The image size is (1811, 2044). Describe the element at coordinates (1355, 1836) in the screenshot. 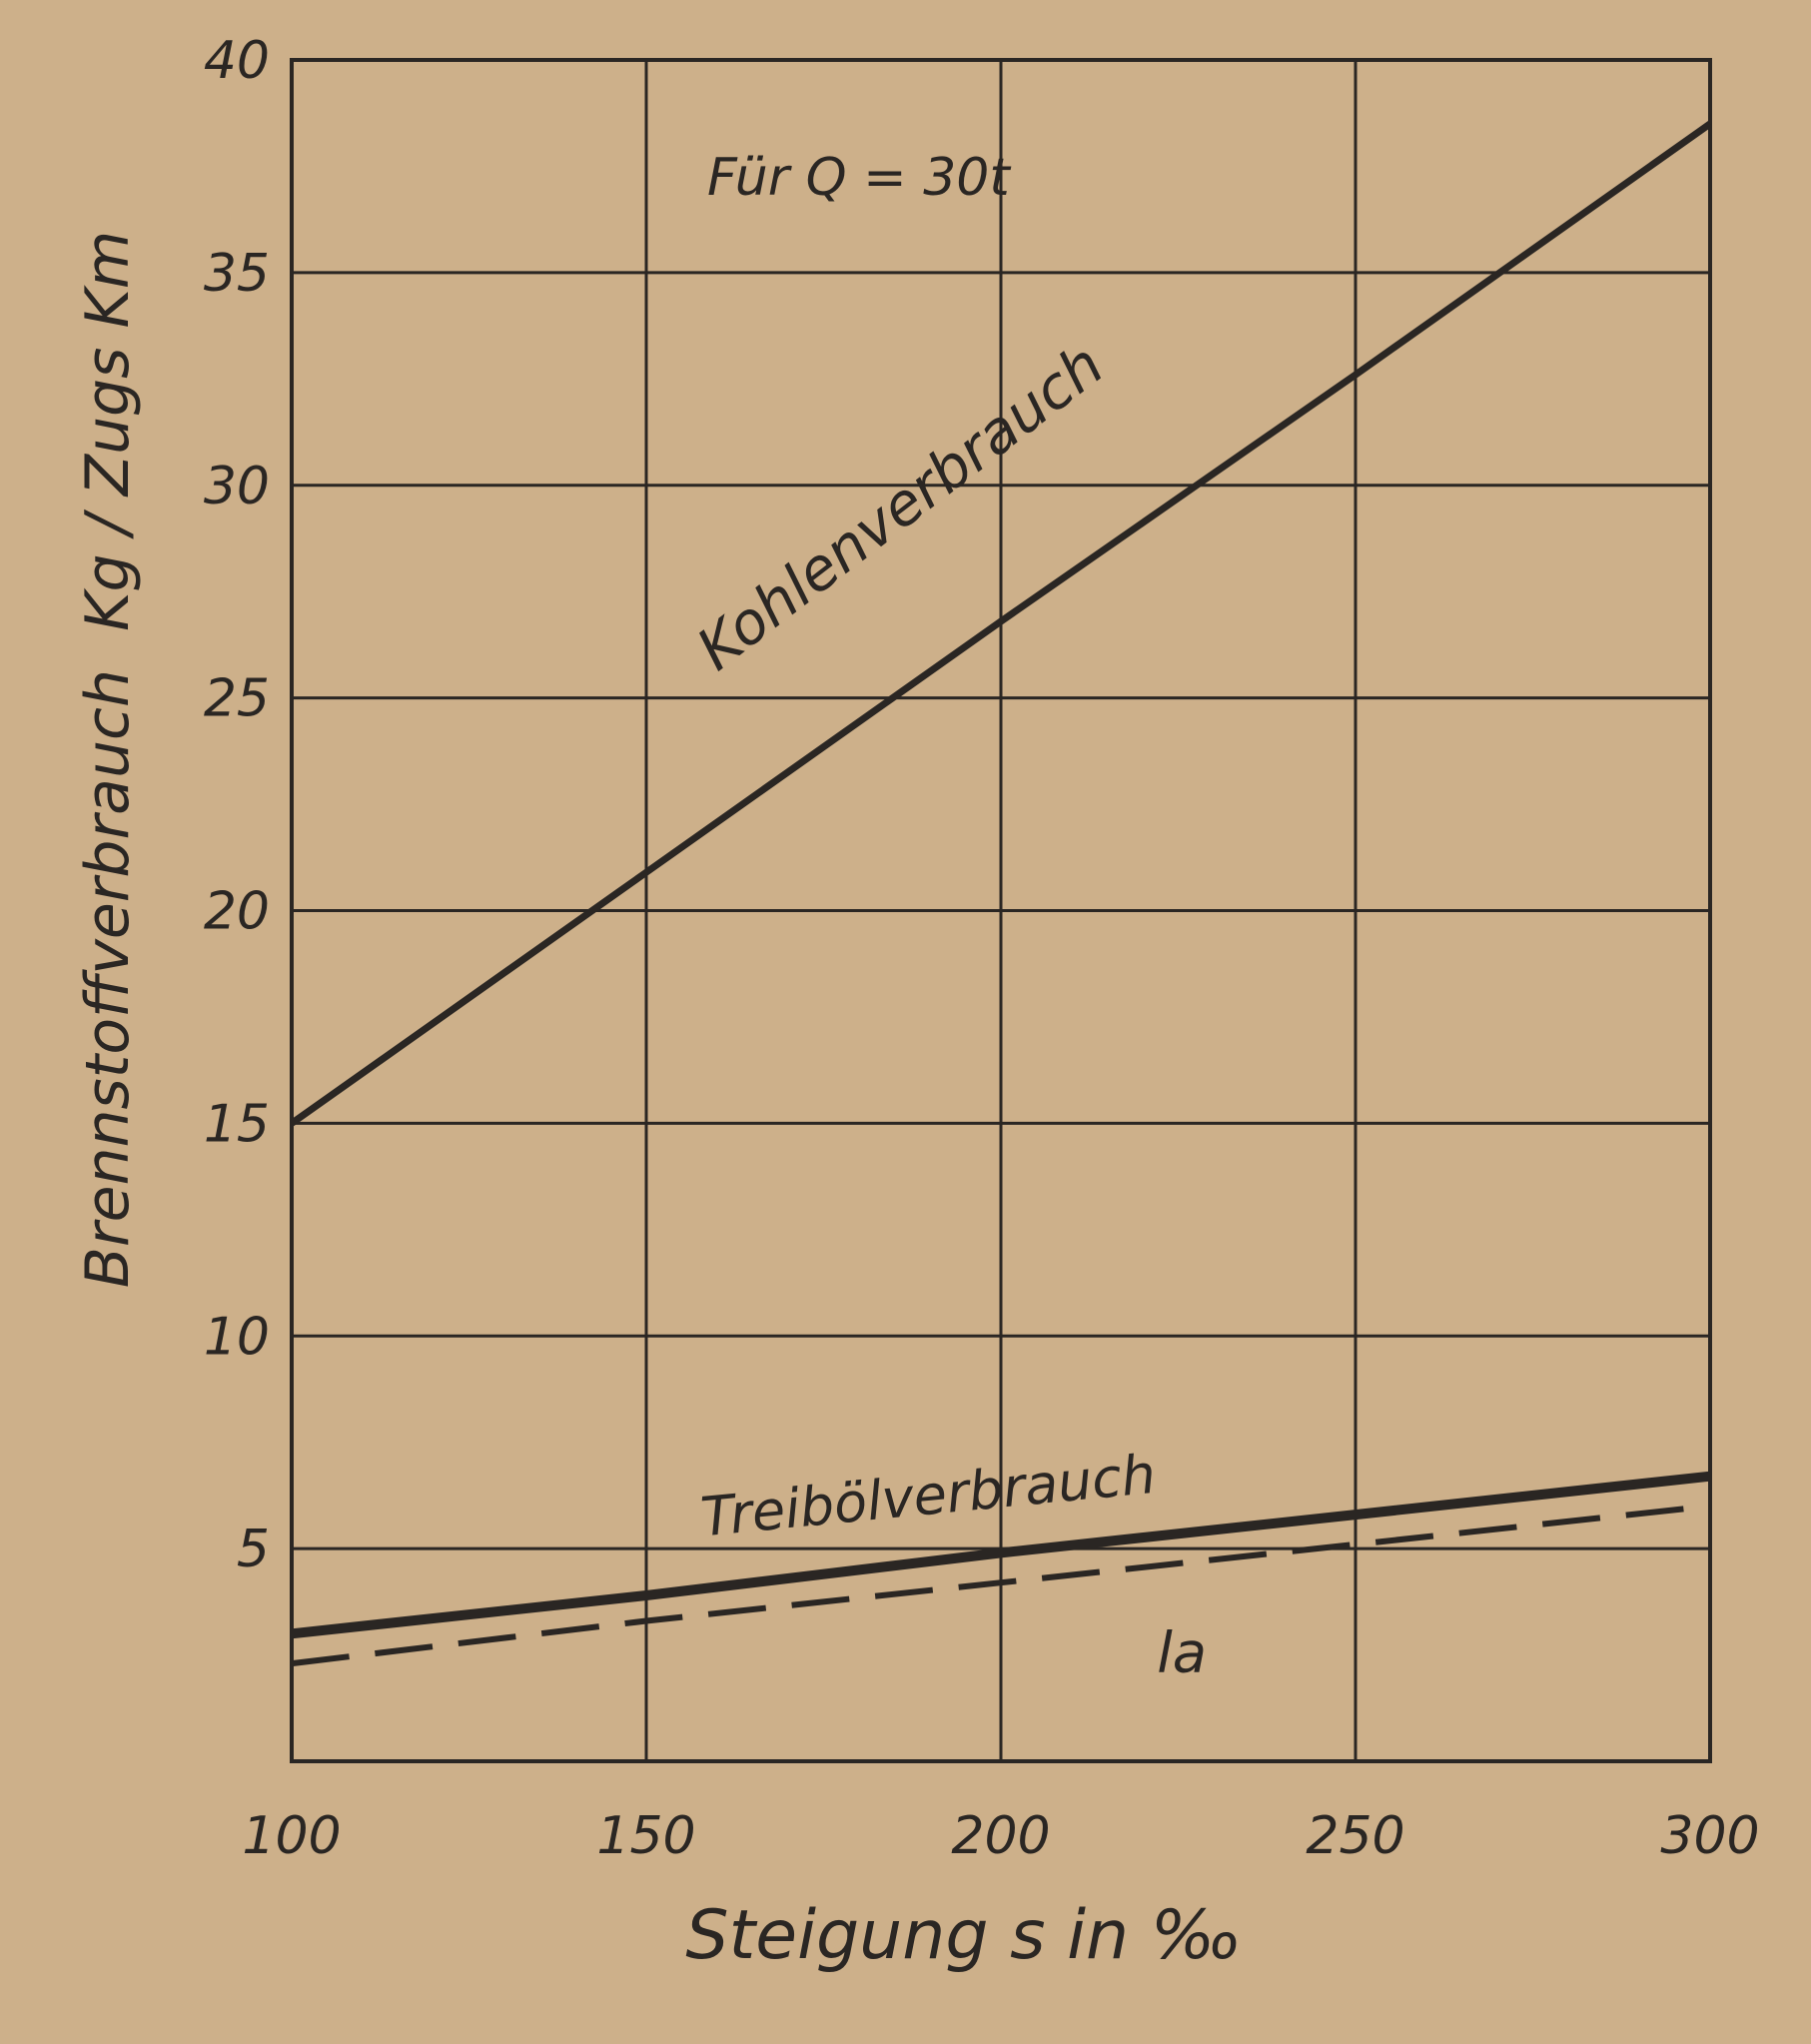

I see `x-tick-label-250: 250` at that location.